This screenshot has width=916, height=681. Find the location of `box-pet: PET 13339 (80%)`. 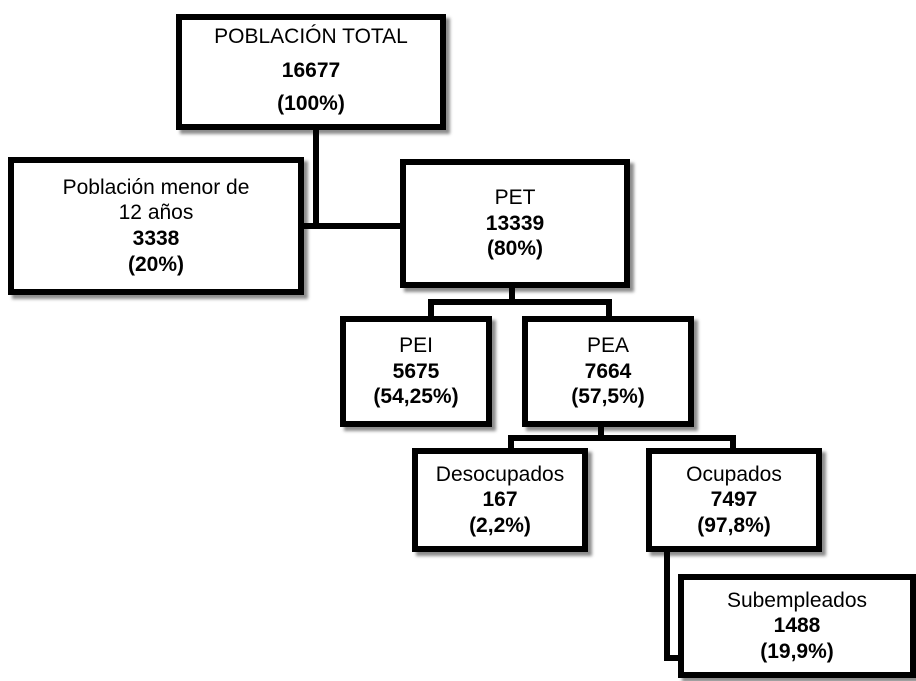

box-pet: PET 13339 (80%) is located at coordinates (515, 223).